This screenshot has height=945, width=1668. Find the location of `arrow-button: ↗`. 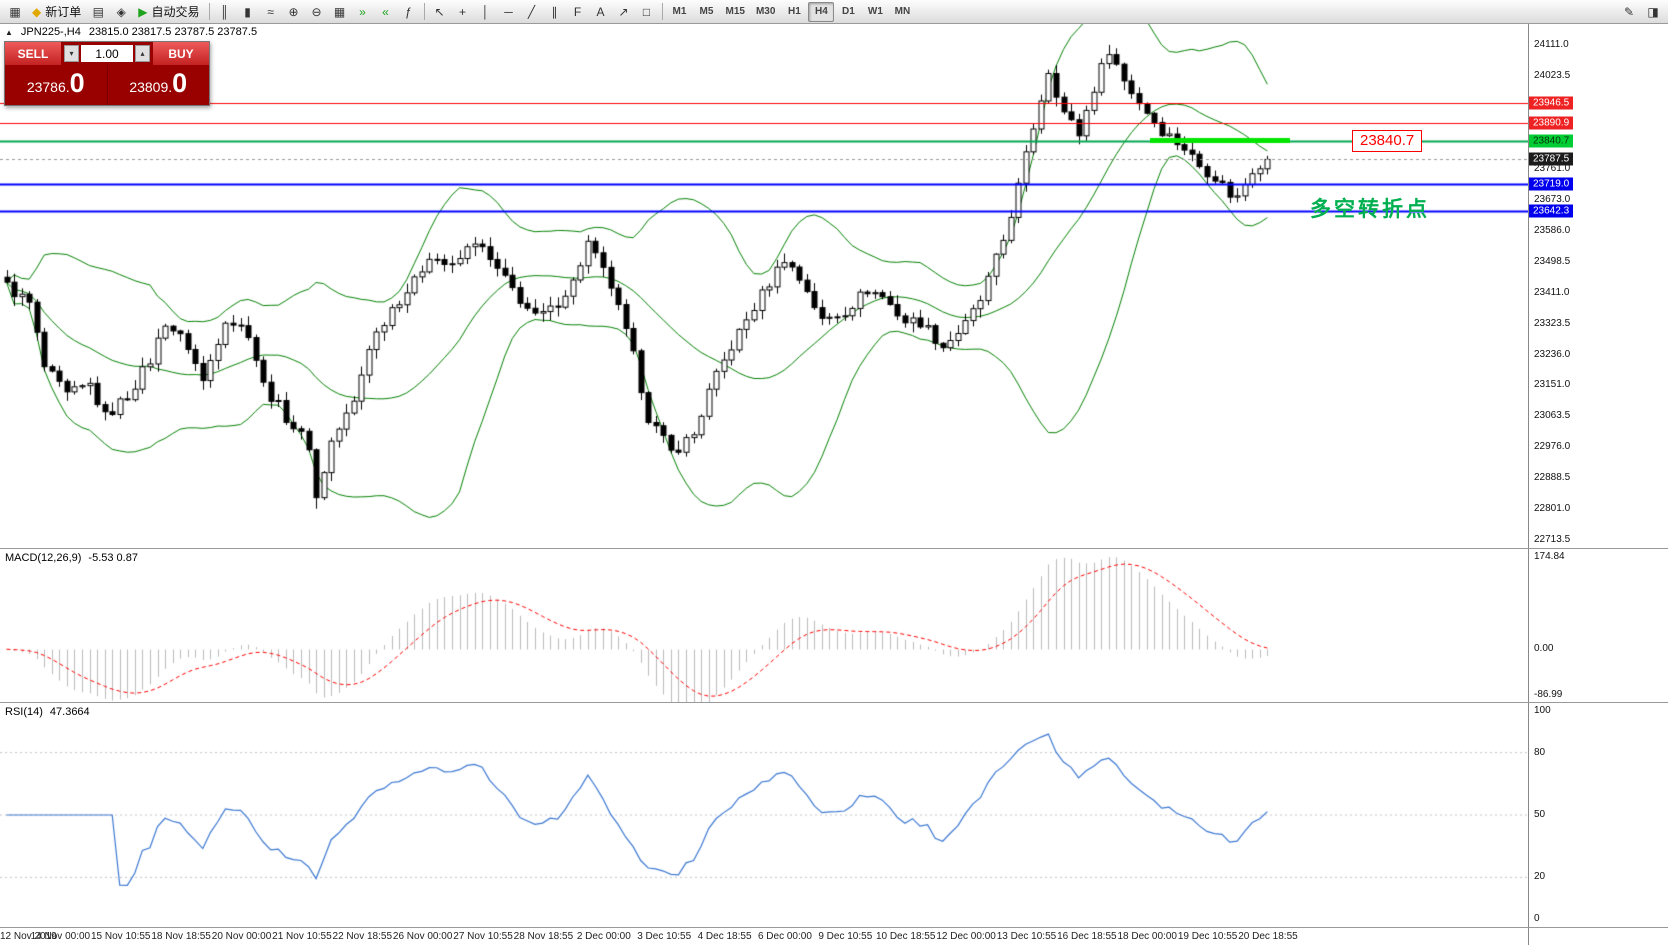

arrow-button: ↗ is located at coordinates (624, 12).